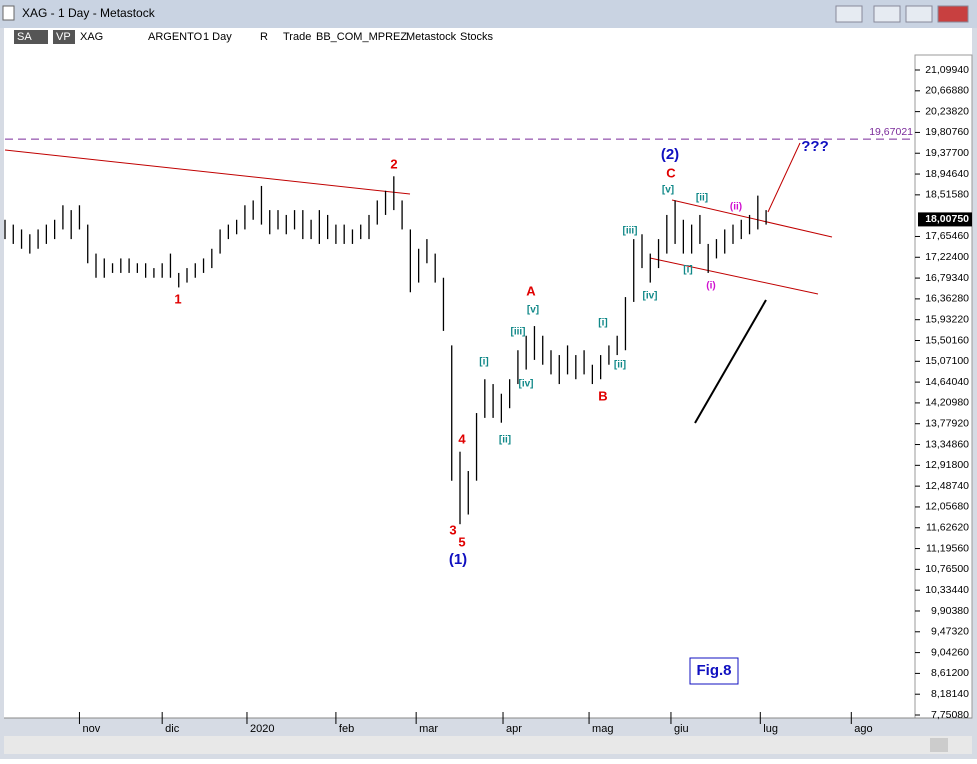  Describe the element at coordinates (947, 507) in the screenshot. I see `y-tick-label: 12,05680` at that location.